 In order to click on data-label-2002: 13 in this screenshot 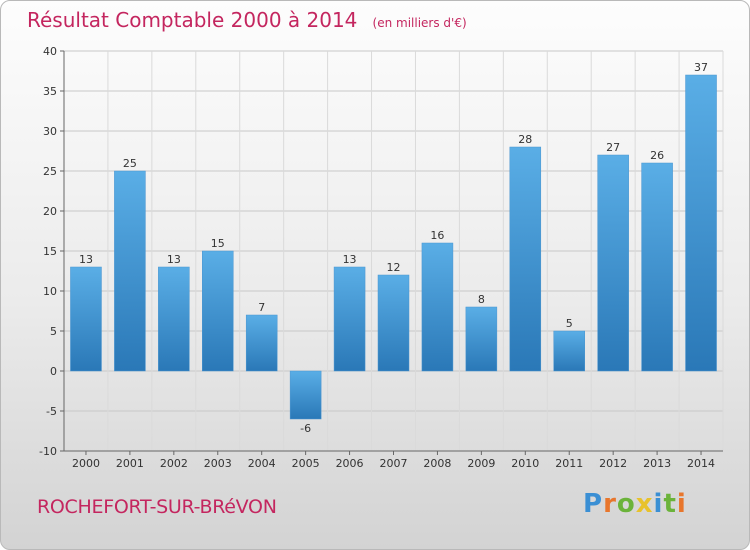, I will do `click(174, 259)`.